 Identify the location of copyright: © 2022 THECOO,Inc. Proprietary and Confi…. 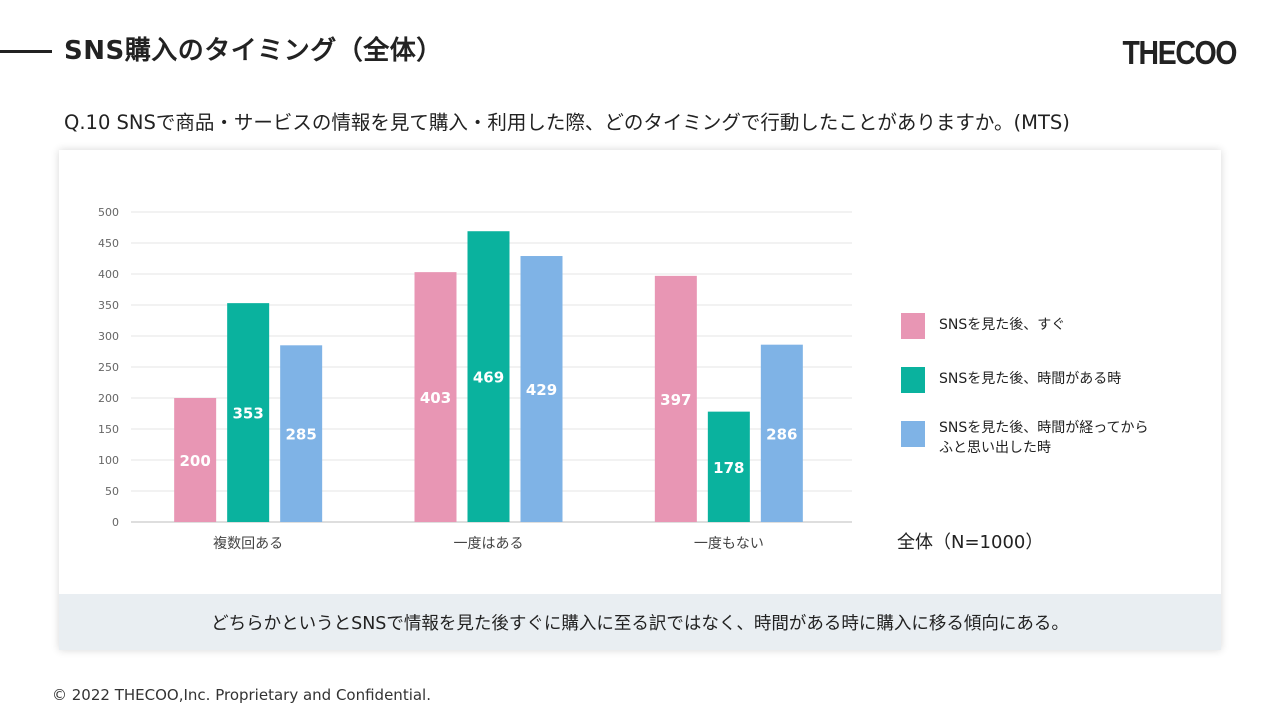
(241, 695).